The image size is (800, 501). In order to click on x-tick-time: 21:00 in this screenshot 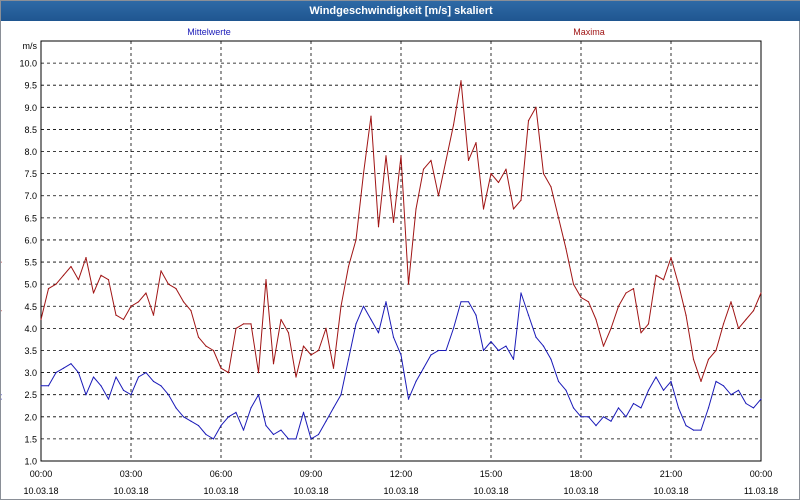, I will do `click(671, 474)`.